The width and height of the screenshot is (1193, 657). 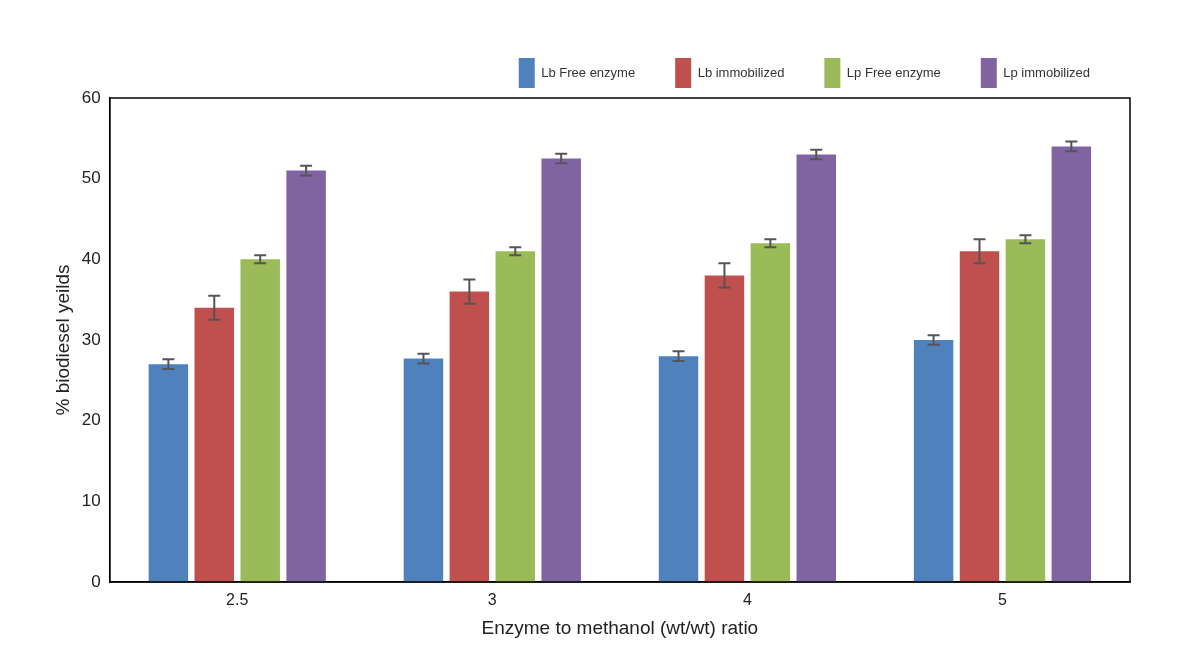 I want to click on legend-label: Lp Free enzyme, so click(x=893, y=72).